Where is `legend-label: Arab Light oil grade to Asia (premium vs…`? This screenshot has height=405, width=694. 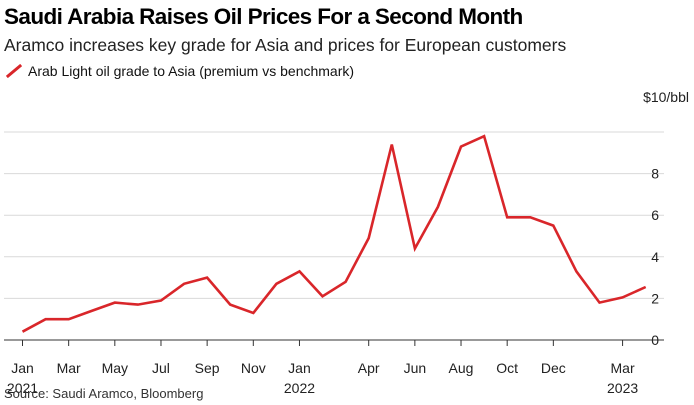
legend-label: Arab Light oil grade to Asia (premium vs… is located at coordinates (191, 71).